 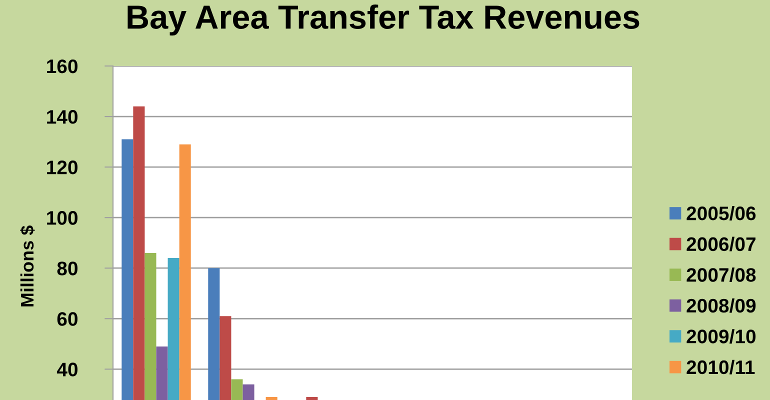 I want to click on y-tick-label: 80, so click(x=67, y=269).